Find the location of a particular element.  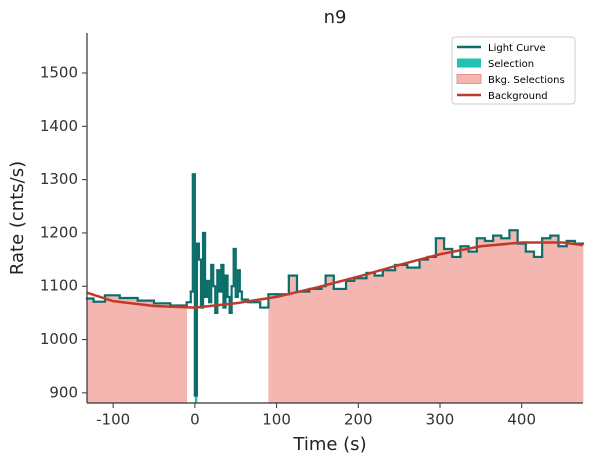

background-line is located at coordinates (335, 275).